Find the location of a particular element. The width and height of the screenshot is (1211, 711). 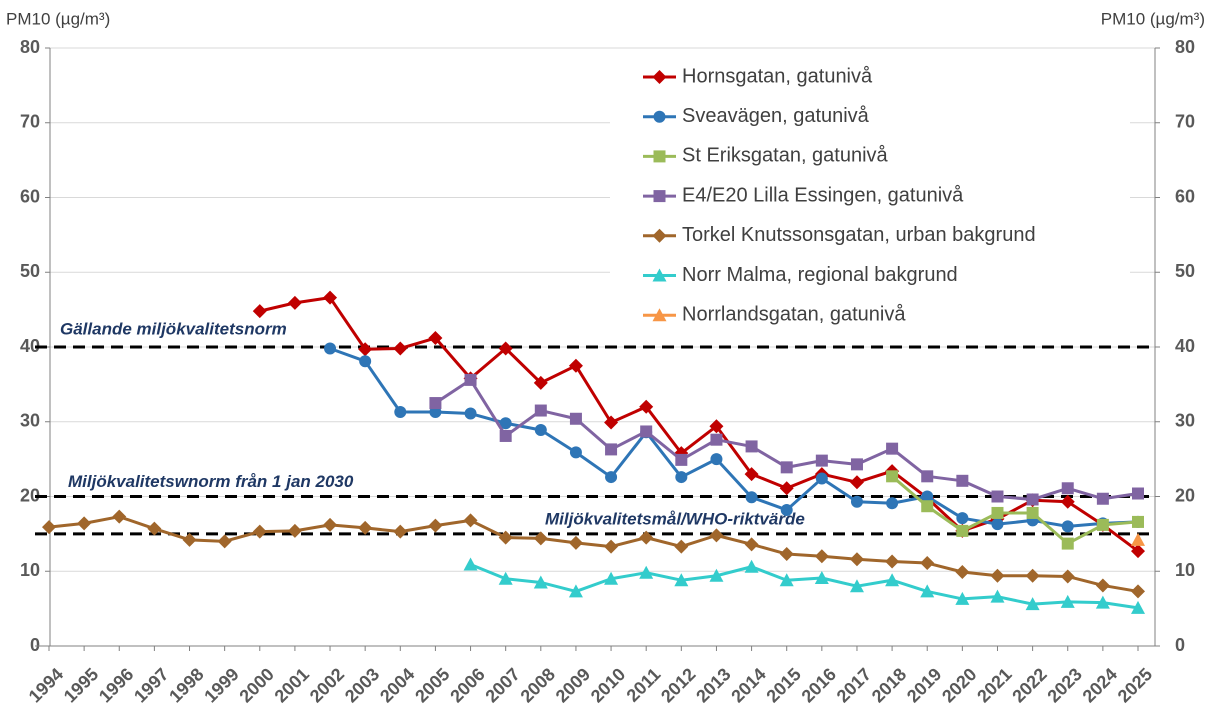

y2-tick-label: 70 is located at coordinates (1185, 122).